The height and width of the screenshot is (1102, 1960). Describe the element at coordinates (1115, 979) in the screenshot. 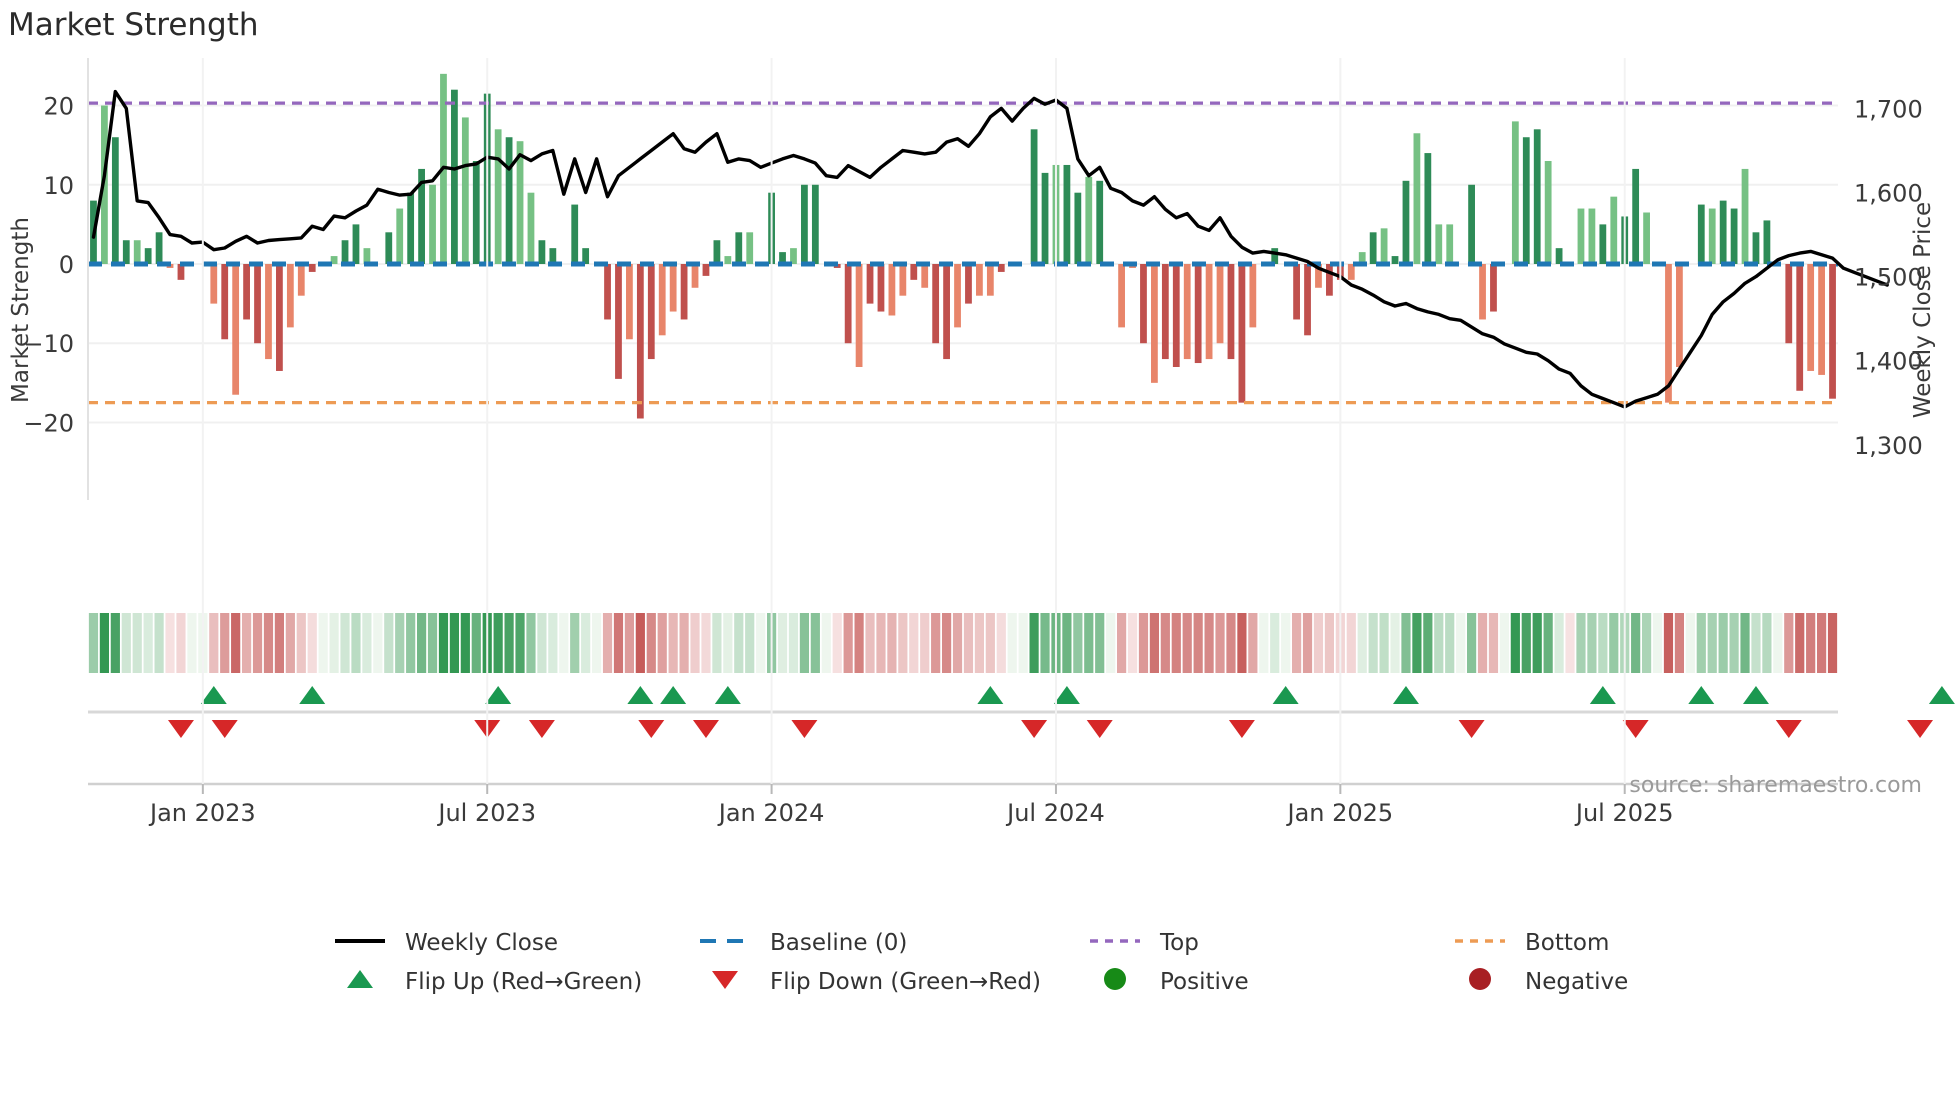

I see `legend-marker-dot-green` at that location.